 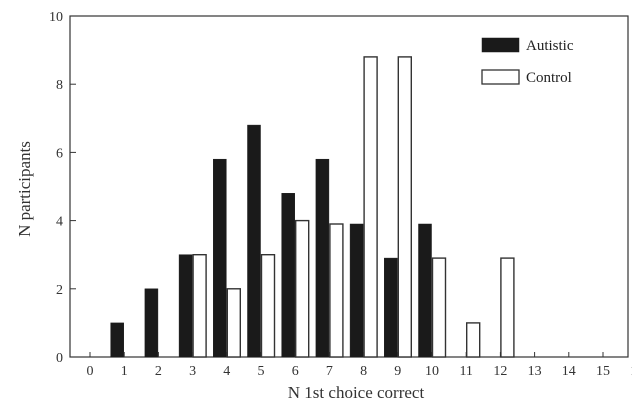 What do you see at coordinates (550, 46) in the screenshot?
I see `legend-label-autistic: Autistic` at bounding box center [550, 46].